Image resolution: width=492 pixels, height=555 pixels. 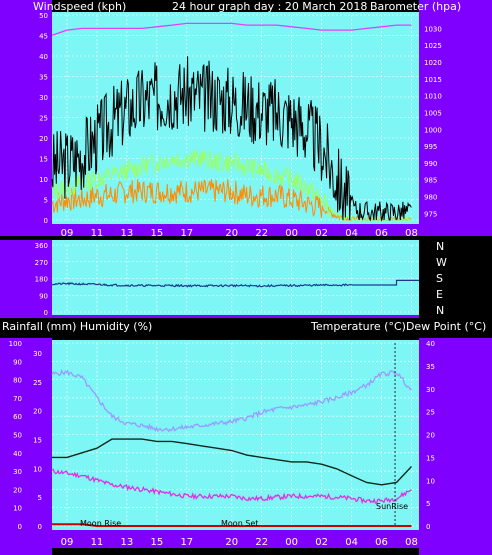 What do you see at coordinates (43, 160) in the screenshot?
I see `top-left-tick-label: 15` at bounding box center [43, 160].